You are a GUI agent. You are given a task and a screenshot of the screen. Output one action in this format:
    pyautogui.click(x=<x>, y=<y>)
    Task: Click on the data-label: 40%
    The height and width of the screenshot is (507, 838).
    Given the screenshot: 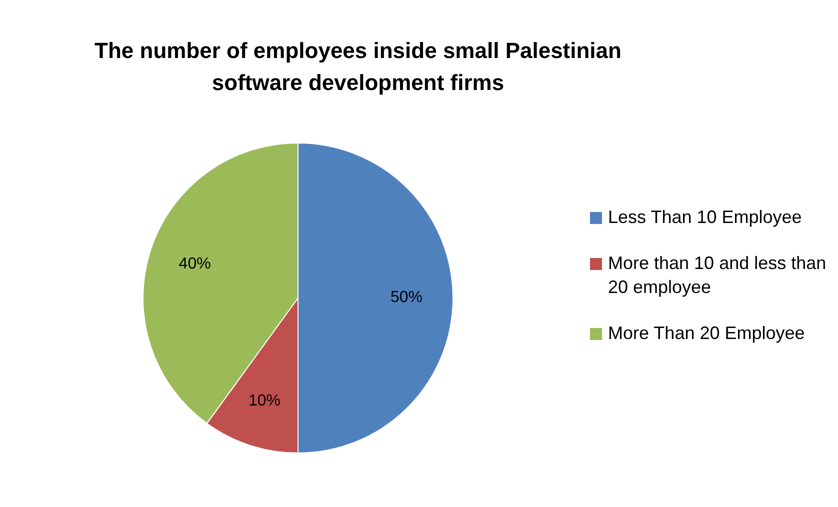 What is the action you would take?
    pyautogui.click(x=194, y=264)
    